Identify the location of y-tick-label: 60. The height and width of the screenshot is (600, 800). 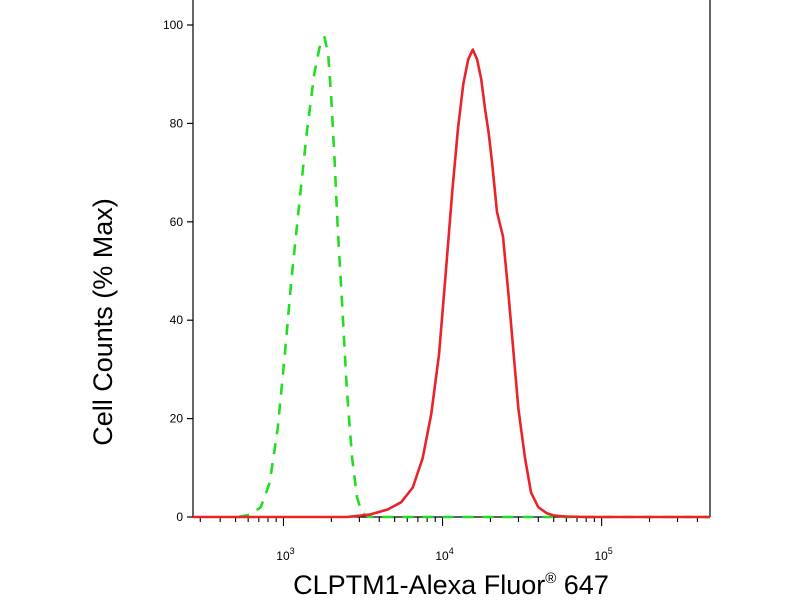
(177, 222).